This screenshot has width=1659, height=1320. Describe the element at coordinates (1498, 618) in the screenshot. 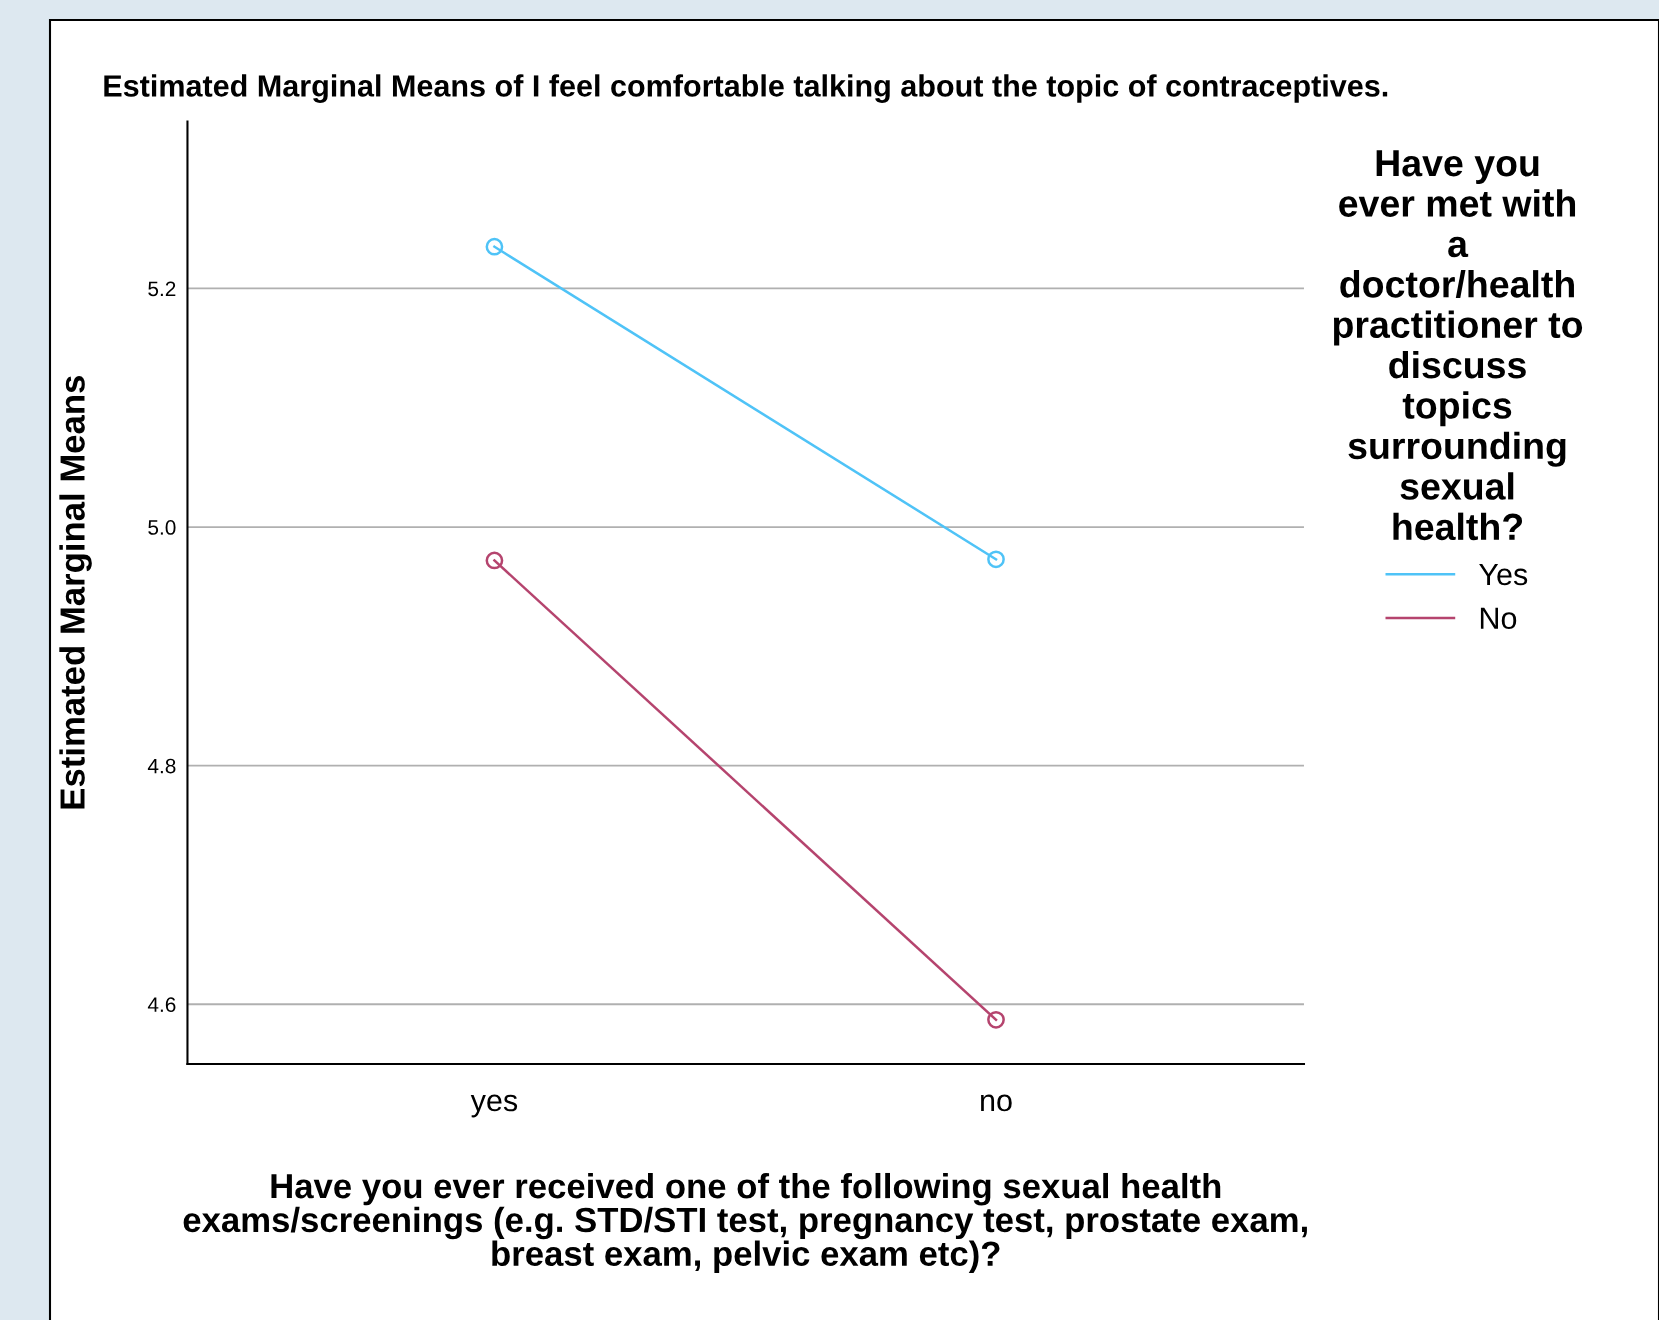

I see `legend-label: No` at that location.